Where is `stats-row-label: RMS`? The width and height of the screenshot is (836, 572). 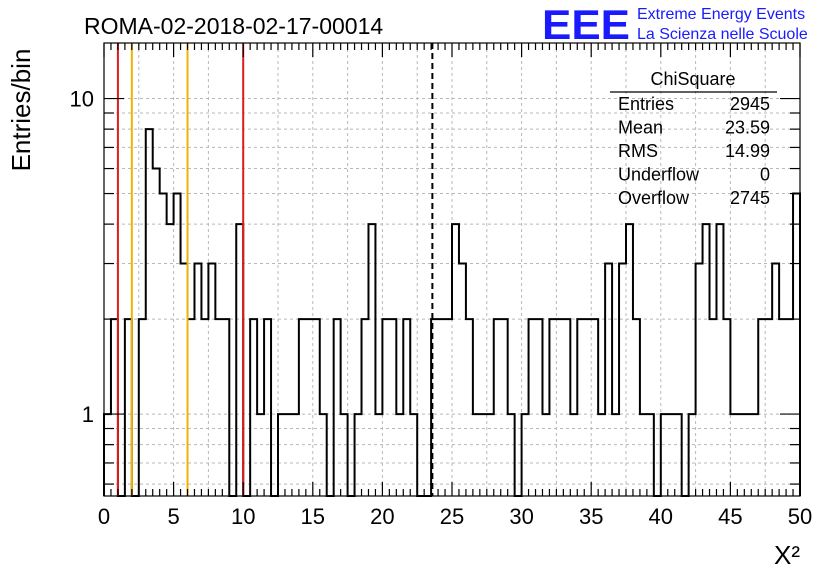 stats-row-label: RMS is located at coordinates (638, 151).